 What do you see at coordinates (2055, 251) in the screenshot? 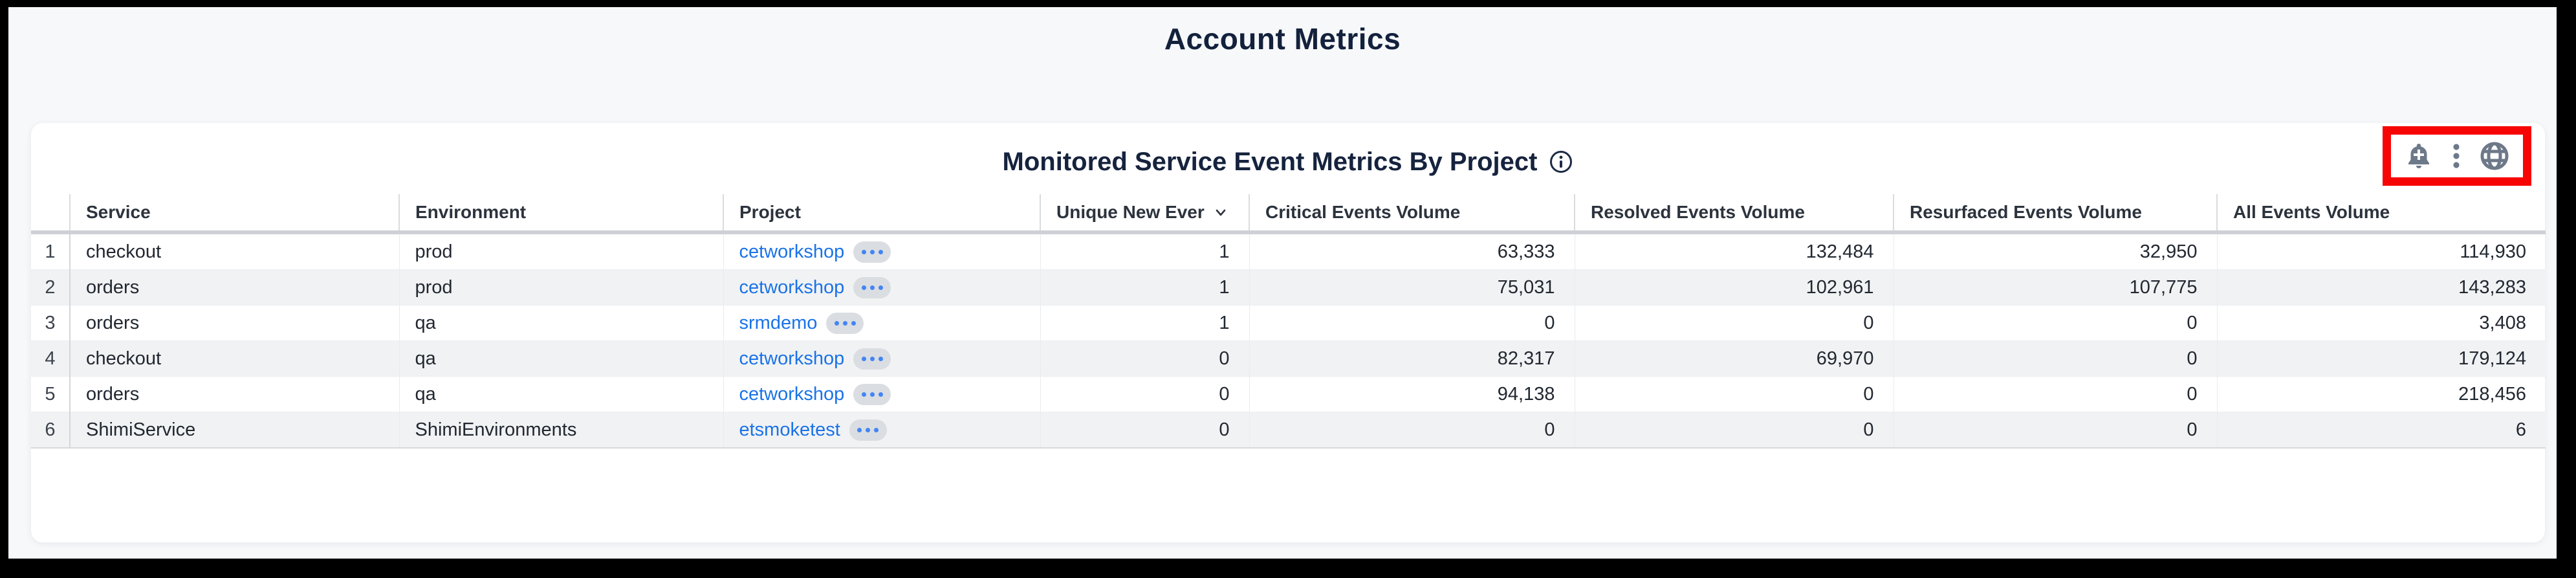
I see `resurfaced-events-volume-cell: 32,950` at bounding box center [2055, 251].